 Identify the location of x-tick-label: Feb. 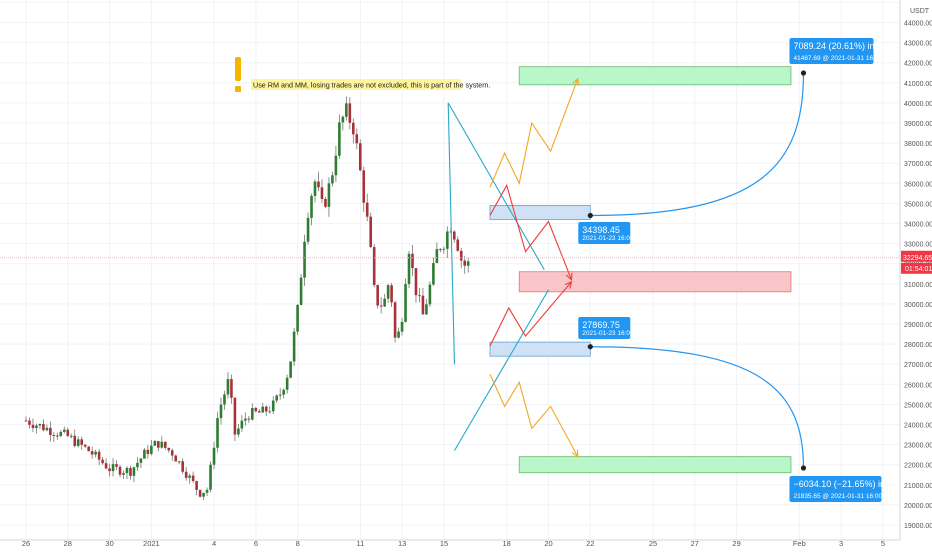
(799, 543).